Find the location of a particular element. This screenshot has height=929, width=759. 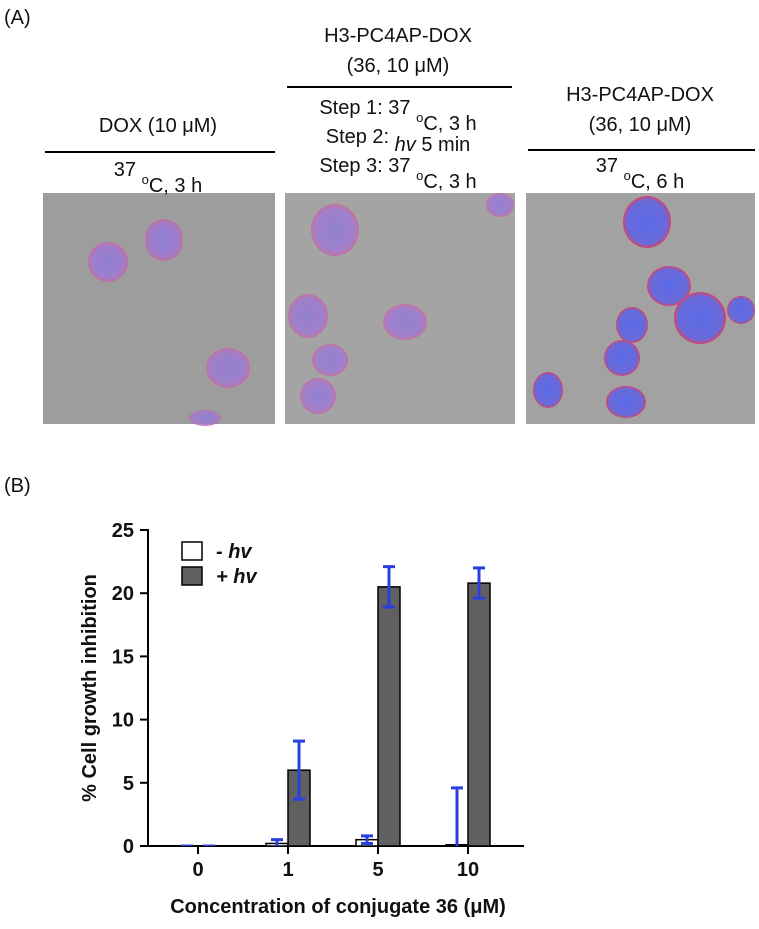

text-run: C, 6 h is located at coordinates (657, 182).